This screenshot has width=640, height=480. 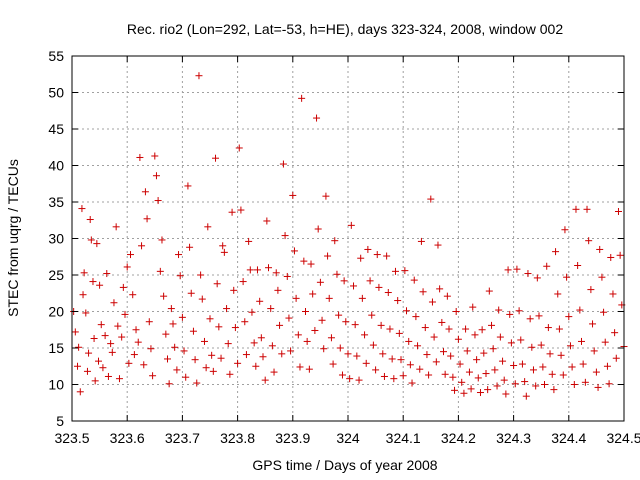 I want to click on x-tick-label: 323.6, so click(x=127, y=438).